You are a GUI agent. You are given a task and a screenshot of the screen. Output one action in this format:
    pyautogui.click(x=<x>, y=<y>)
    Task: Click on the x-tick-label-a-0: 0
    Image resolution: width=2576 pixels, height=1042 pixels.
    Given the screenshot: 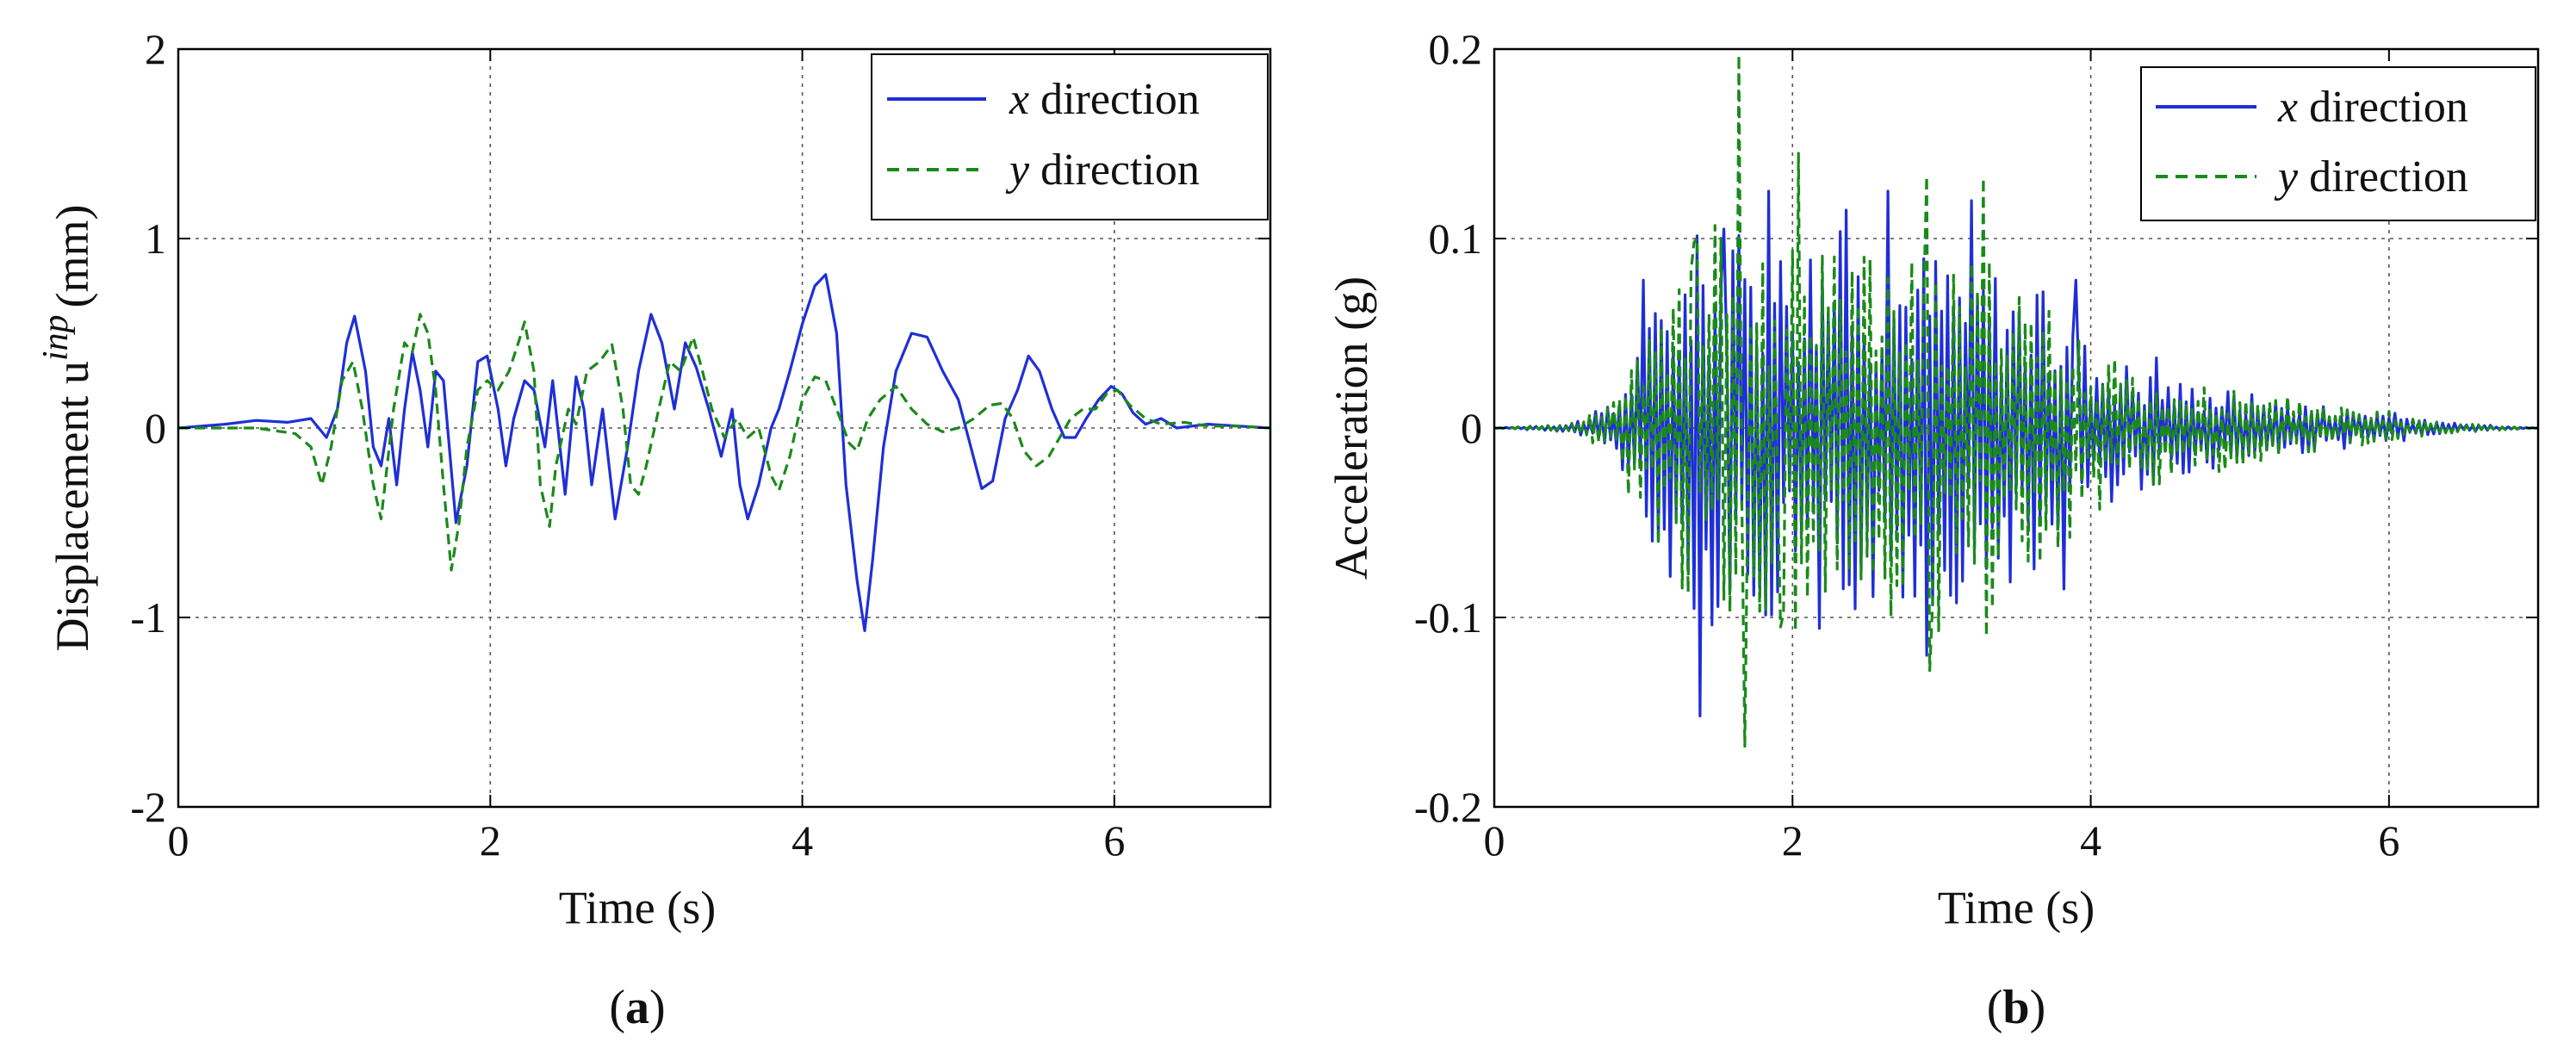 What is the action you would take?
    pyautogui.click(x=179, y=840)
    